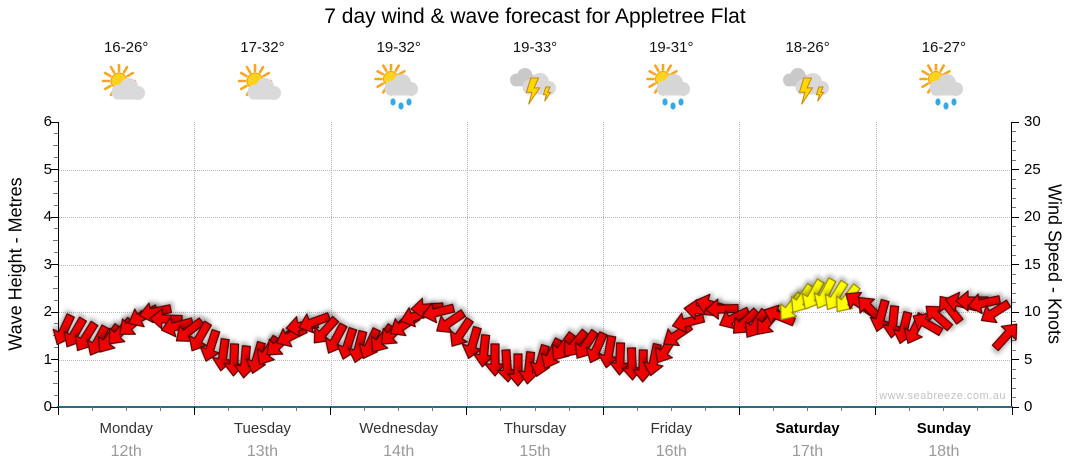 The height and width of the screenshot is (475, 1080). Describe the element at coordinates (262, 428) in the screenshot. I see `day-label: Tuesday` at that location.